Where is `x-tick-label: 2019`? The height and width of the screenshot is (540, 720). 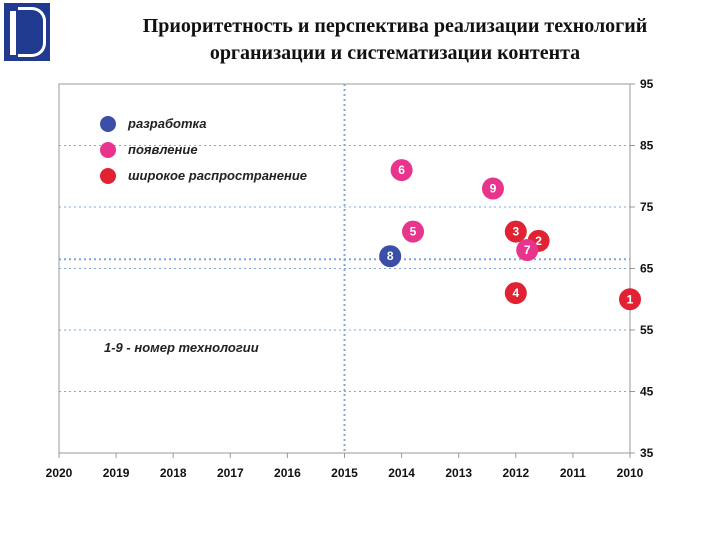 x-tick-label: 2019 is located at coordinates (116, 473).